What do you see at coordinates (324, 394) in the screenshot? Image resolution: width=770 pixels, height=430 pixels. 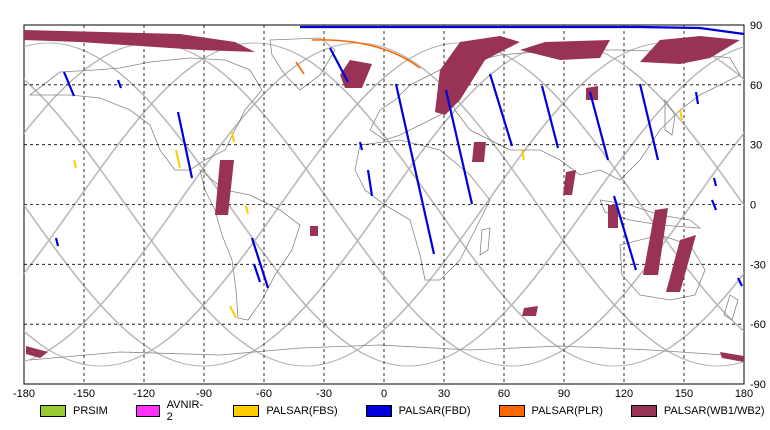 I see `x-tick-label: -30` at bounding box center [324, 394].